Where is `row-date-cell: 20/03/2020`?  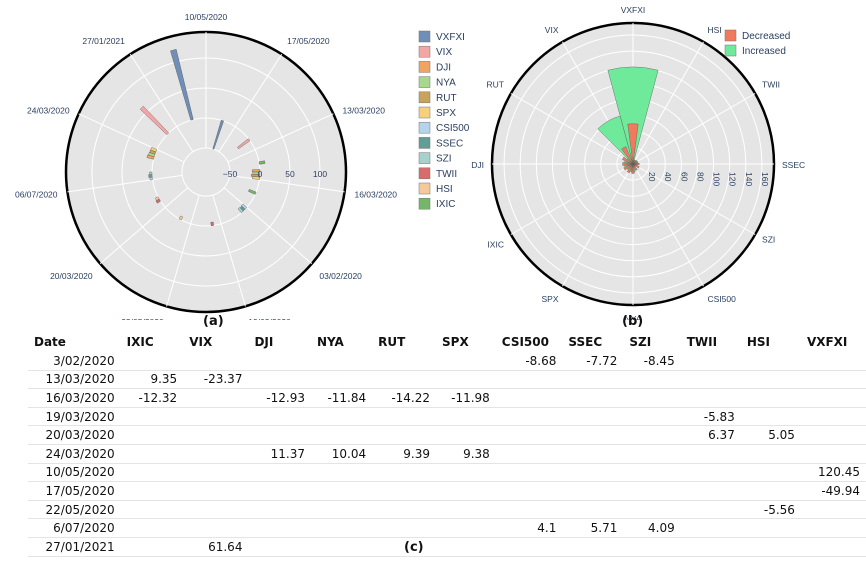
row-date-cell: 20/03/2020 is located at coordinates (74, 435).